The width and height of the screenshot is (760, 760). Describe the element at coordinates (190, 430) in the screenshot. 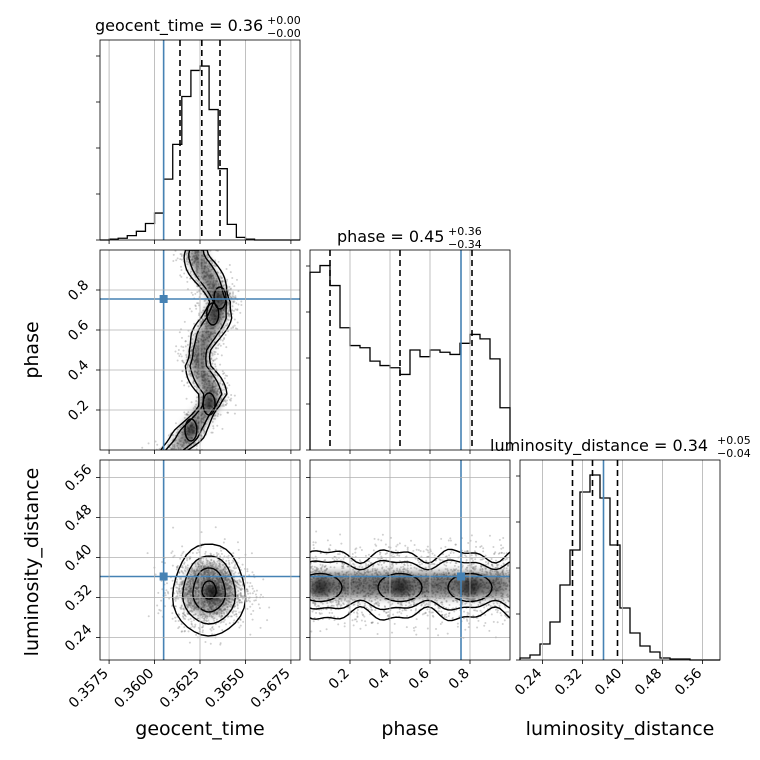

I see `density-cell` at that location.